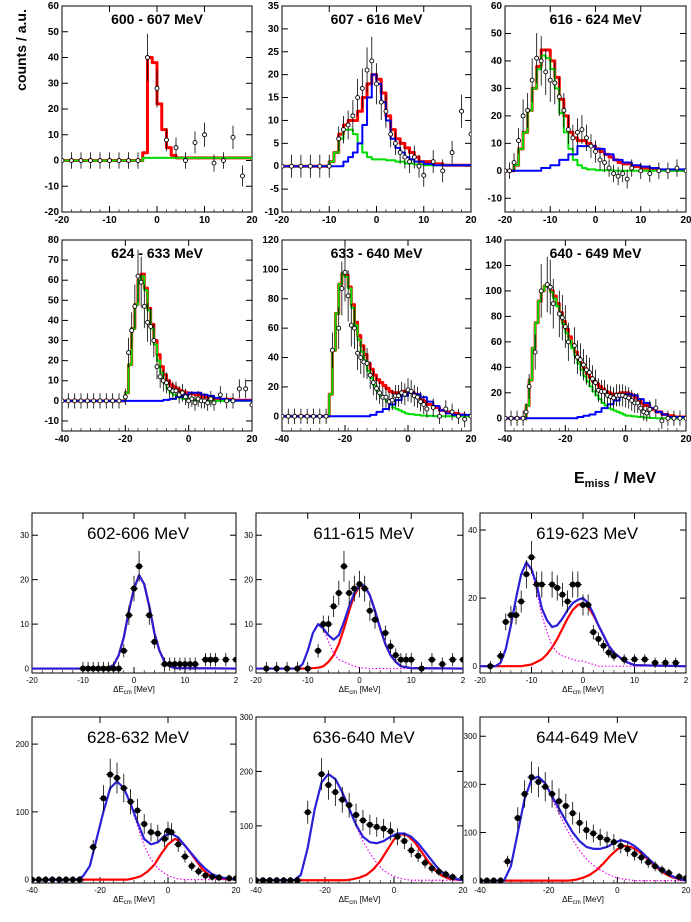  I want to click on top-y-axis-label: counts / a.u., so click(21, 50).